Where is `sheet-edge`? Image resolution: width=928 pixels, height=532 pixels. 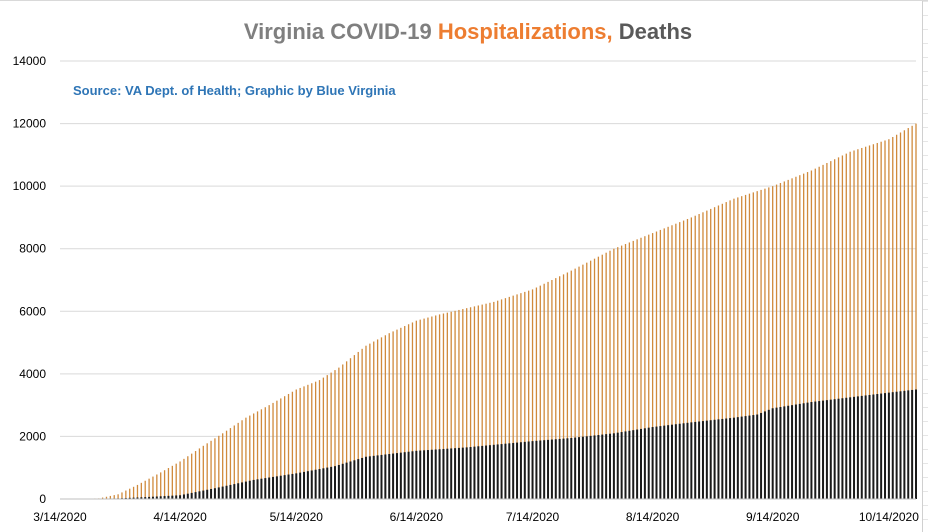 sheet-edge is located at coordinates (925, 266).